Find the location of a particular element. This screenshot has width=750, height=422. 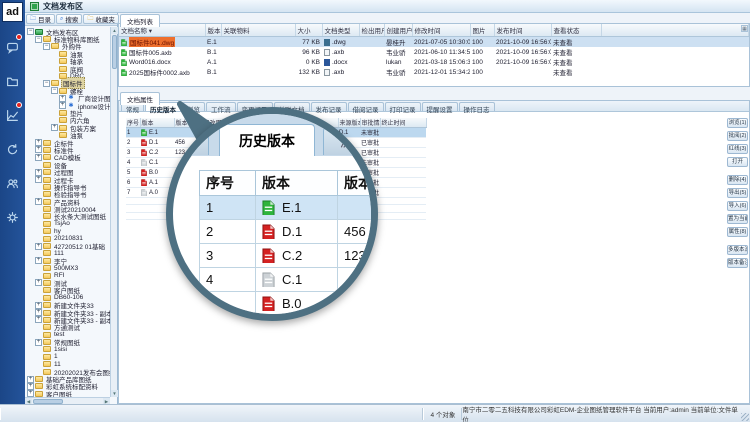

resize-grip is located at coordinates (745, 417).